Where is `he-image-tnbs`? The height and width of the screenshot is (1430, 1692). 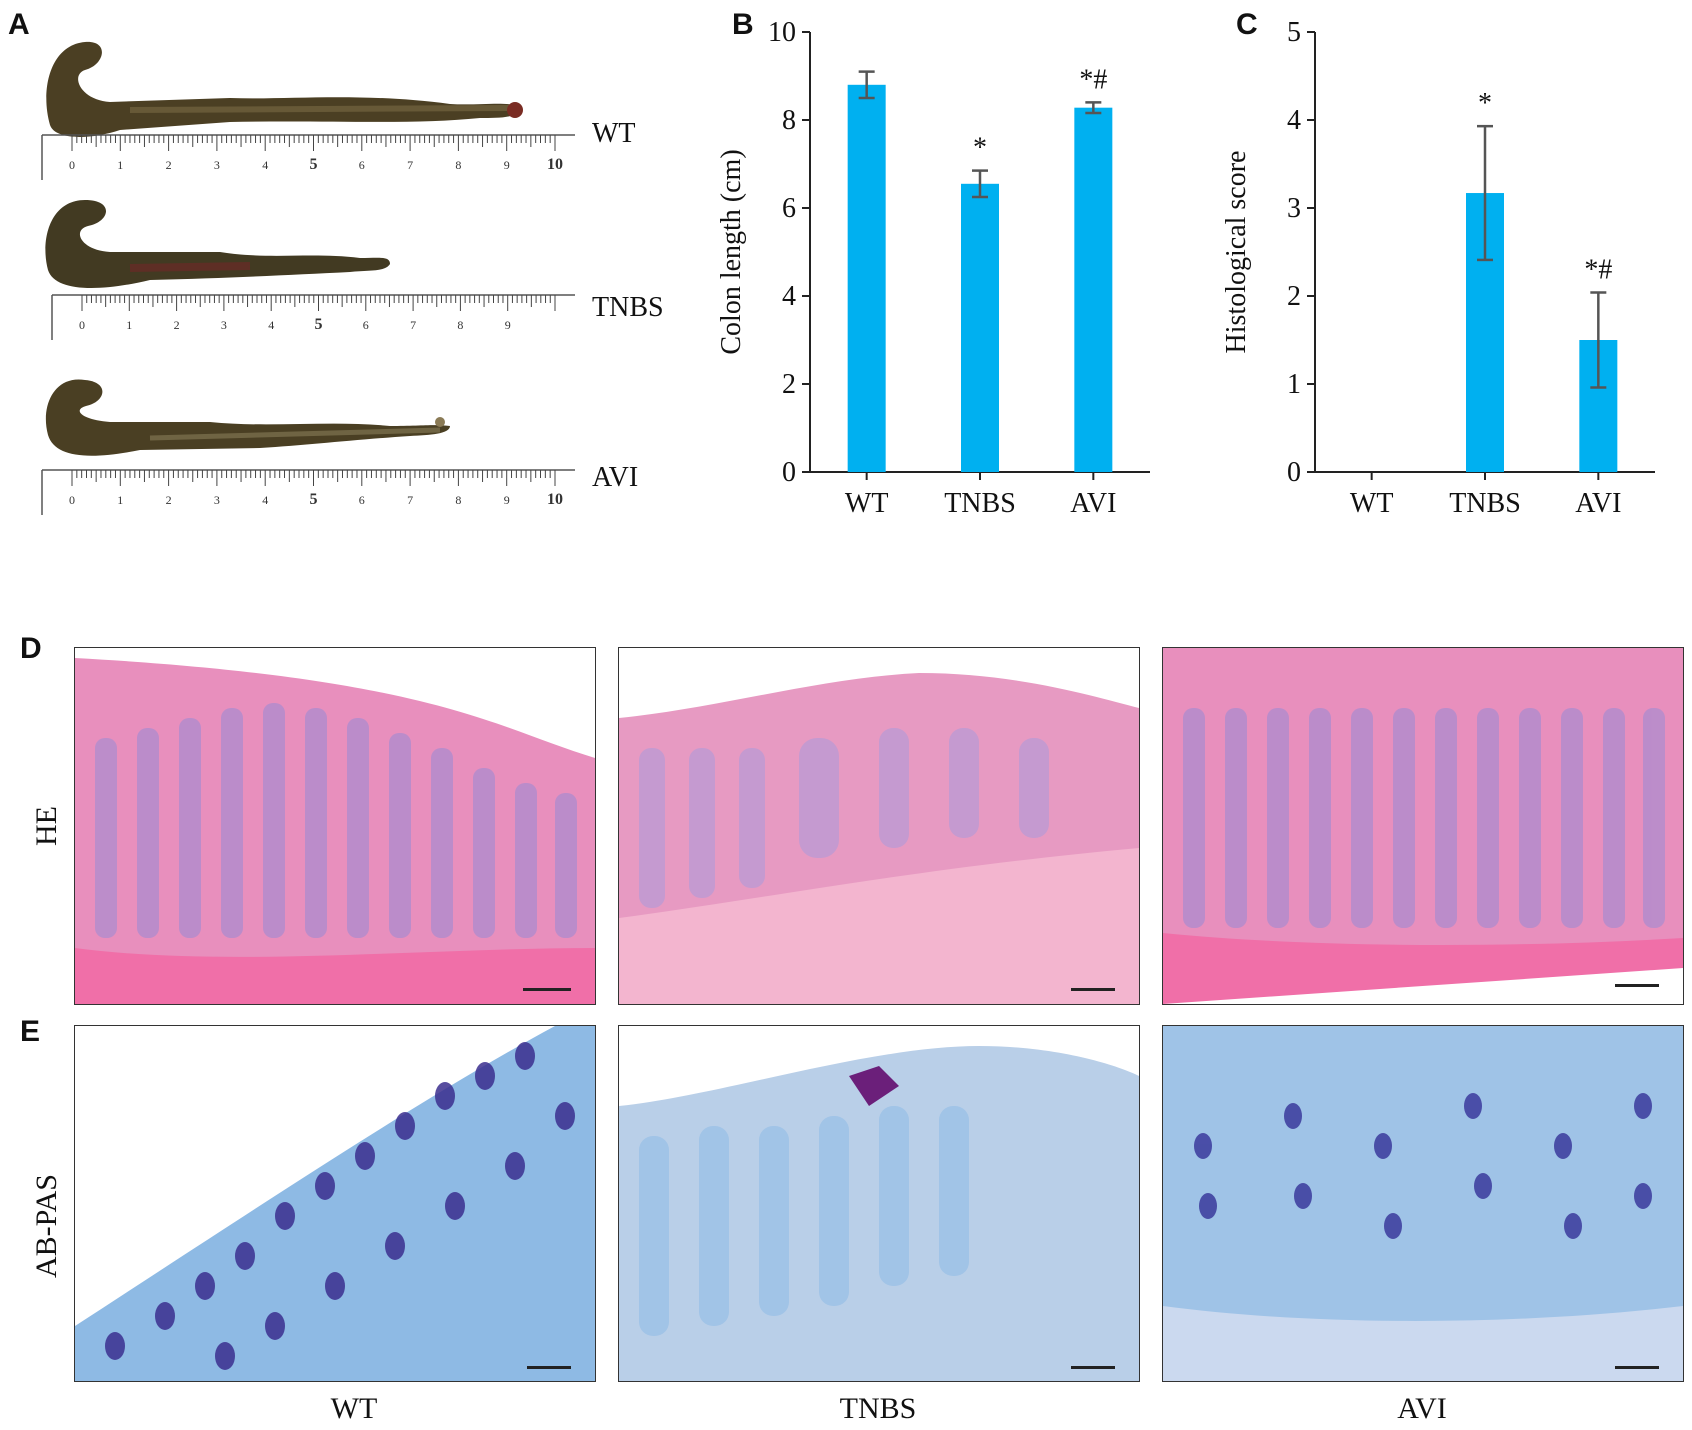 he-image-tnbs is located at coordinates (879, 826).